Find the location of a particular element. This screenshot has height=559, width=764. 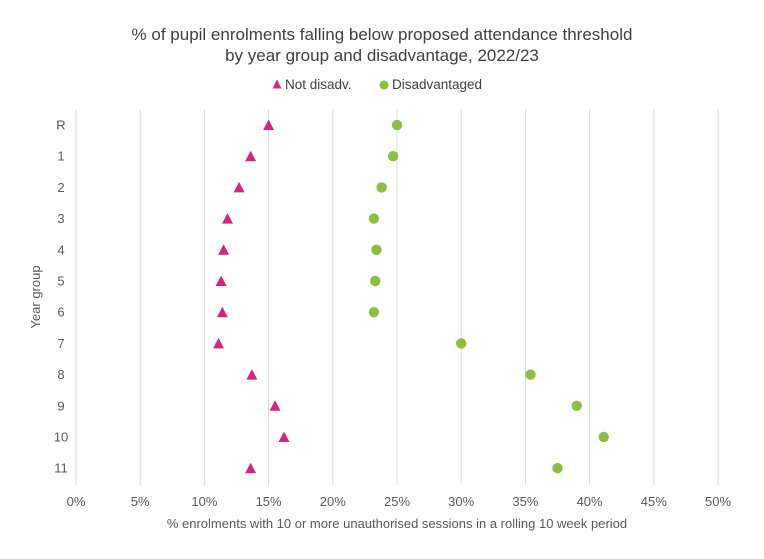

x-tick-label: 5% is located at coordinates (140, 501).